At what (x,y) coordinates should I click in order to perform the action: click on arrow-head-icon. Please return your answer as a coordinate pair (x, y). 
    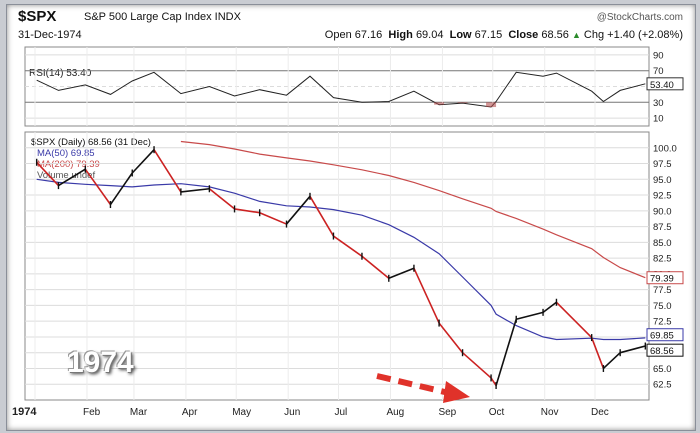
    Looking at the image, I should click on (456, 392).